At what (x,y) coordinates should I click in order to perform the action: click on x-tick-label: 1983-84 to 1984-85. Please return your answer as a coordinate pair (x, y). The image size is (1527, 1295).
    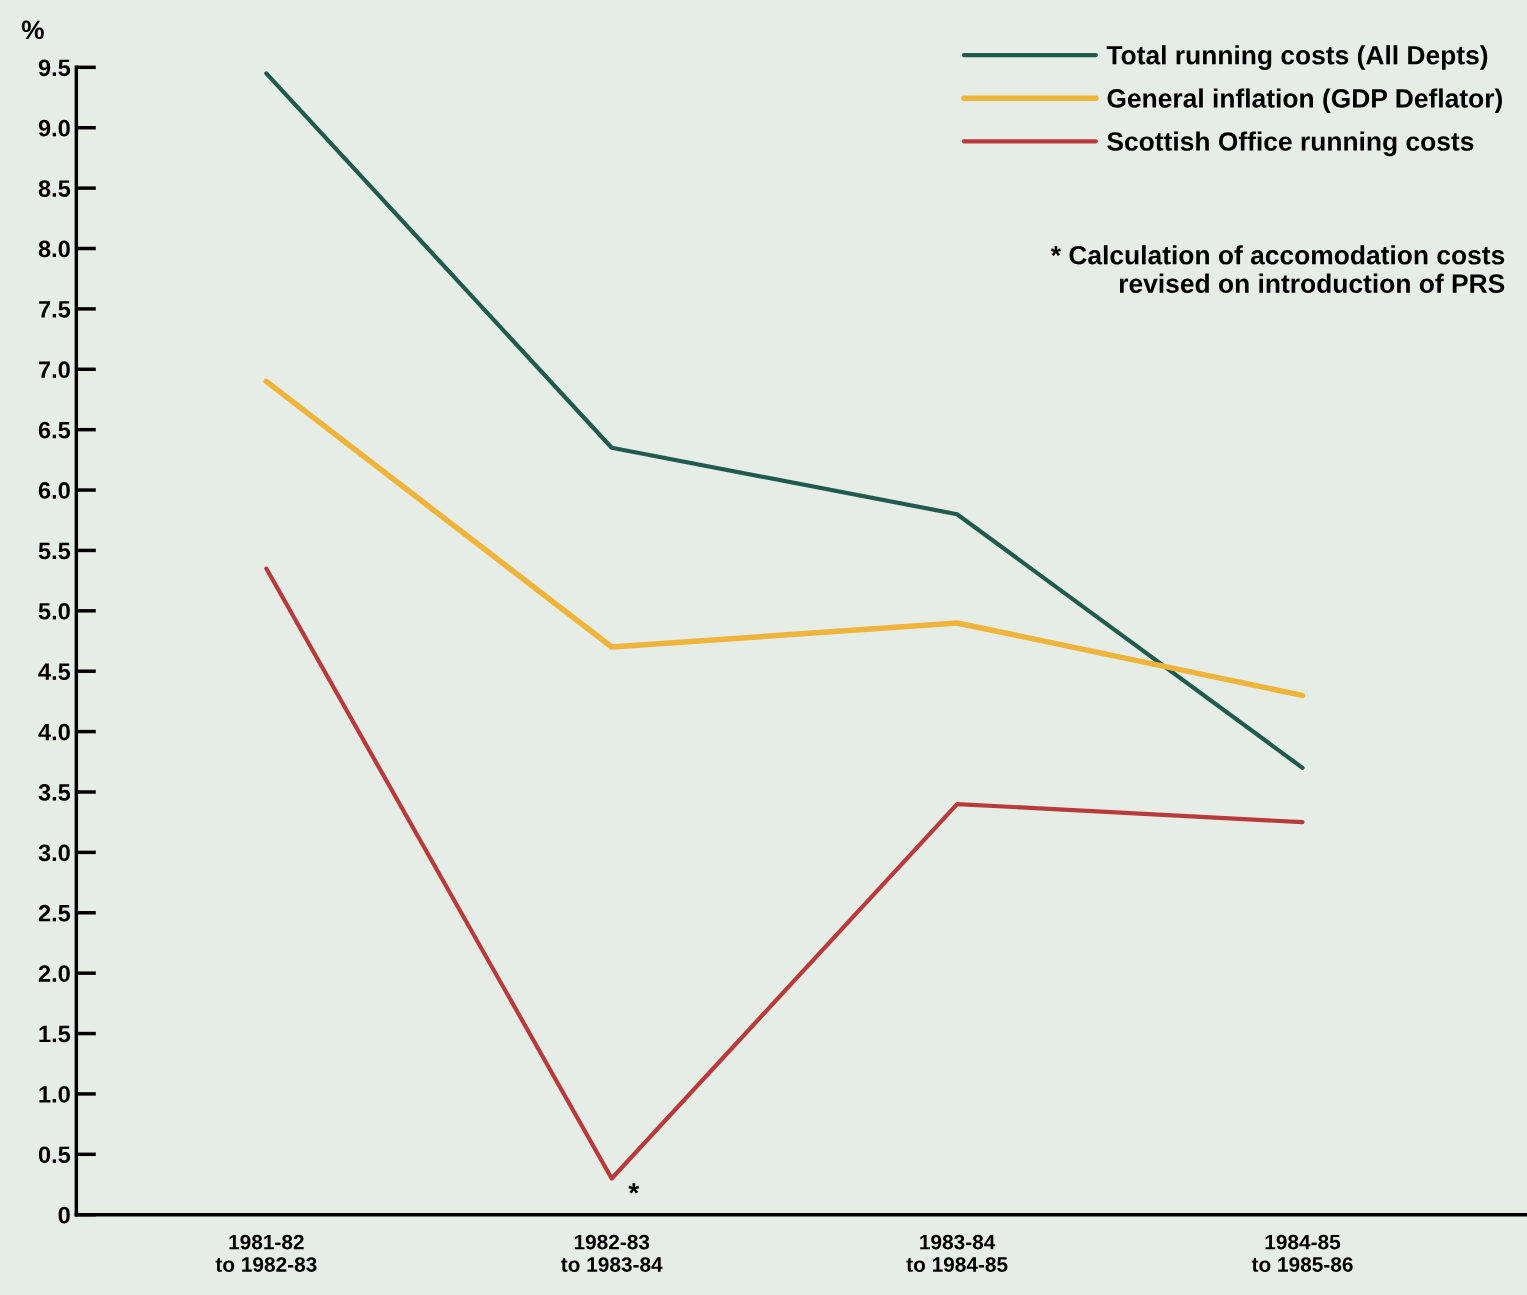
    Looking at the image, I should click on (957, 1253).